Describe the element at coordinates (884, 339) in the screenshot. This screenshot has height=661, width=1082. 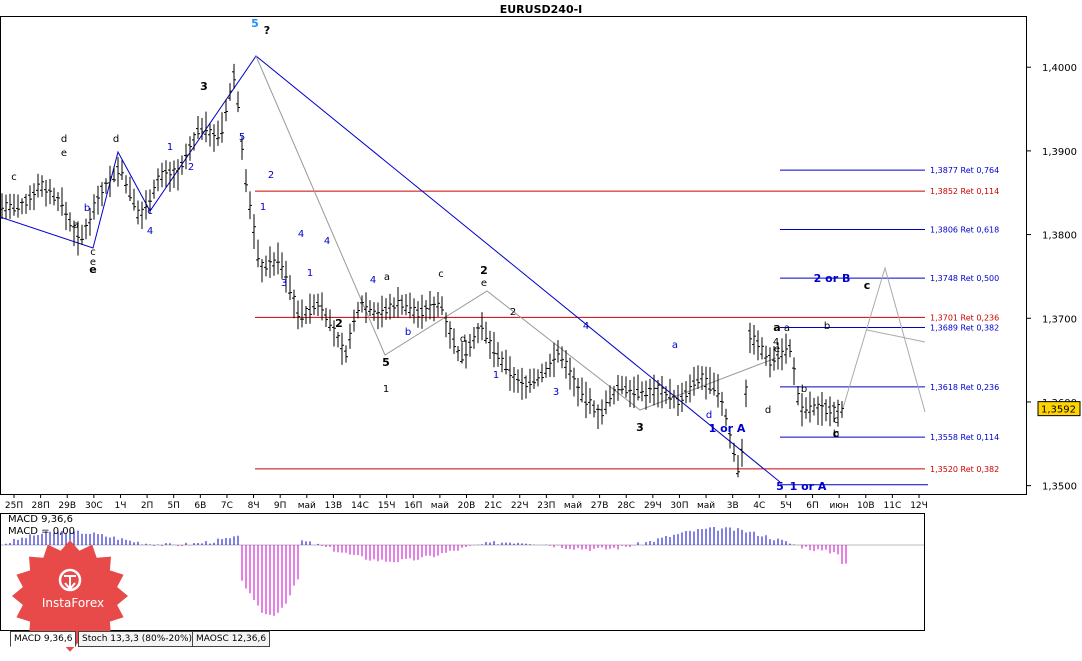
I see `projection-line` at that location.